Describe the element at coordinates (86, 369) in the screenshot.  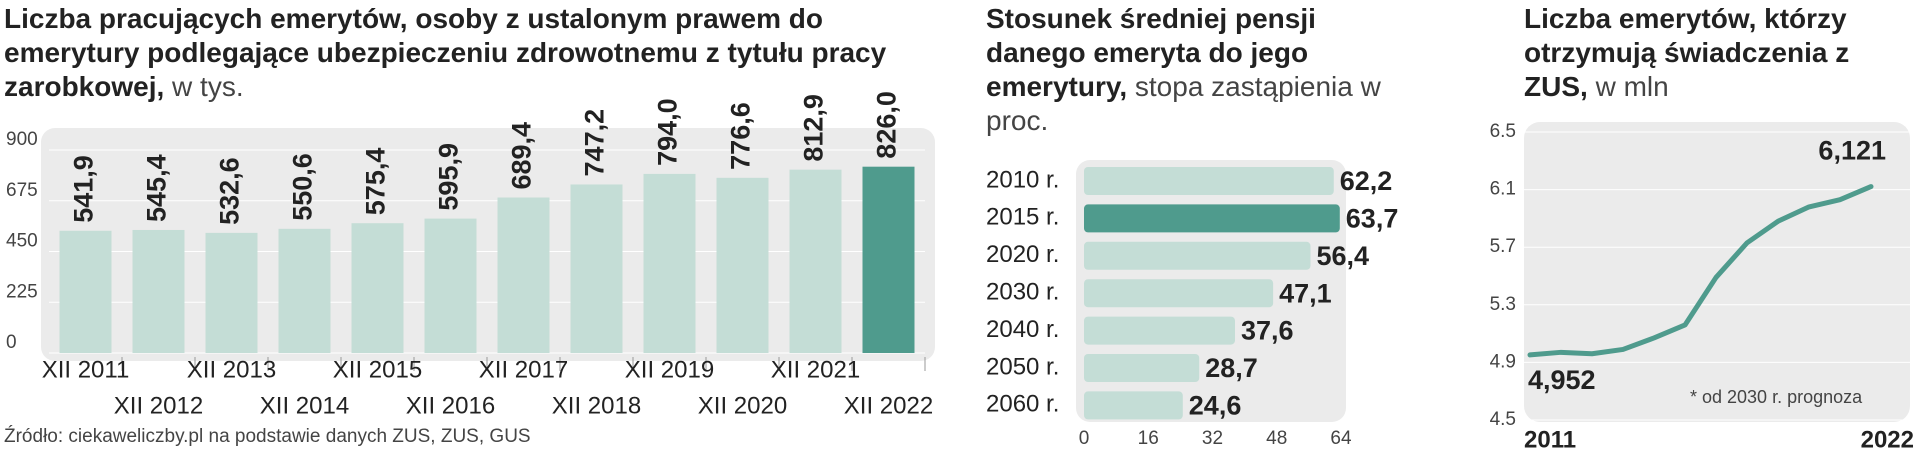
I see `x-tick-label: XII 2011` at that location.